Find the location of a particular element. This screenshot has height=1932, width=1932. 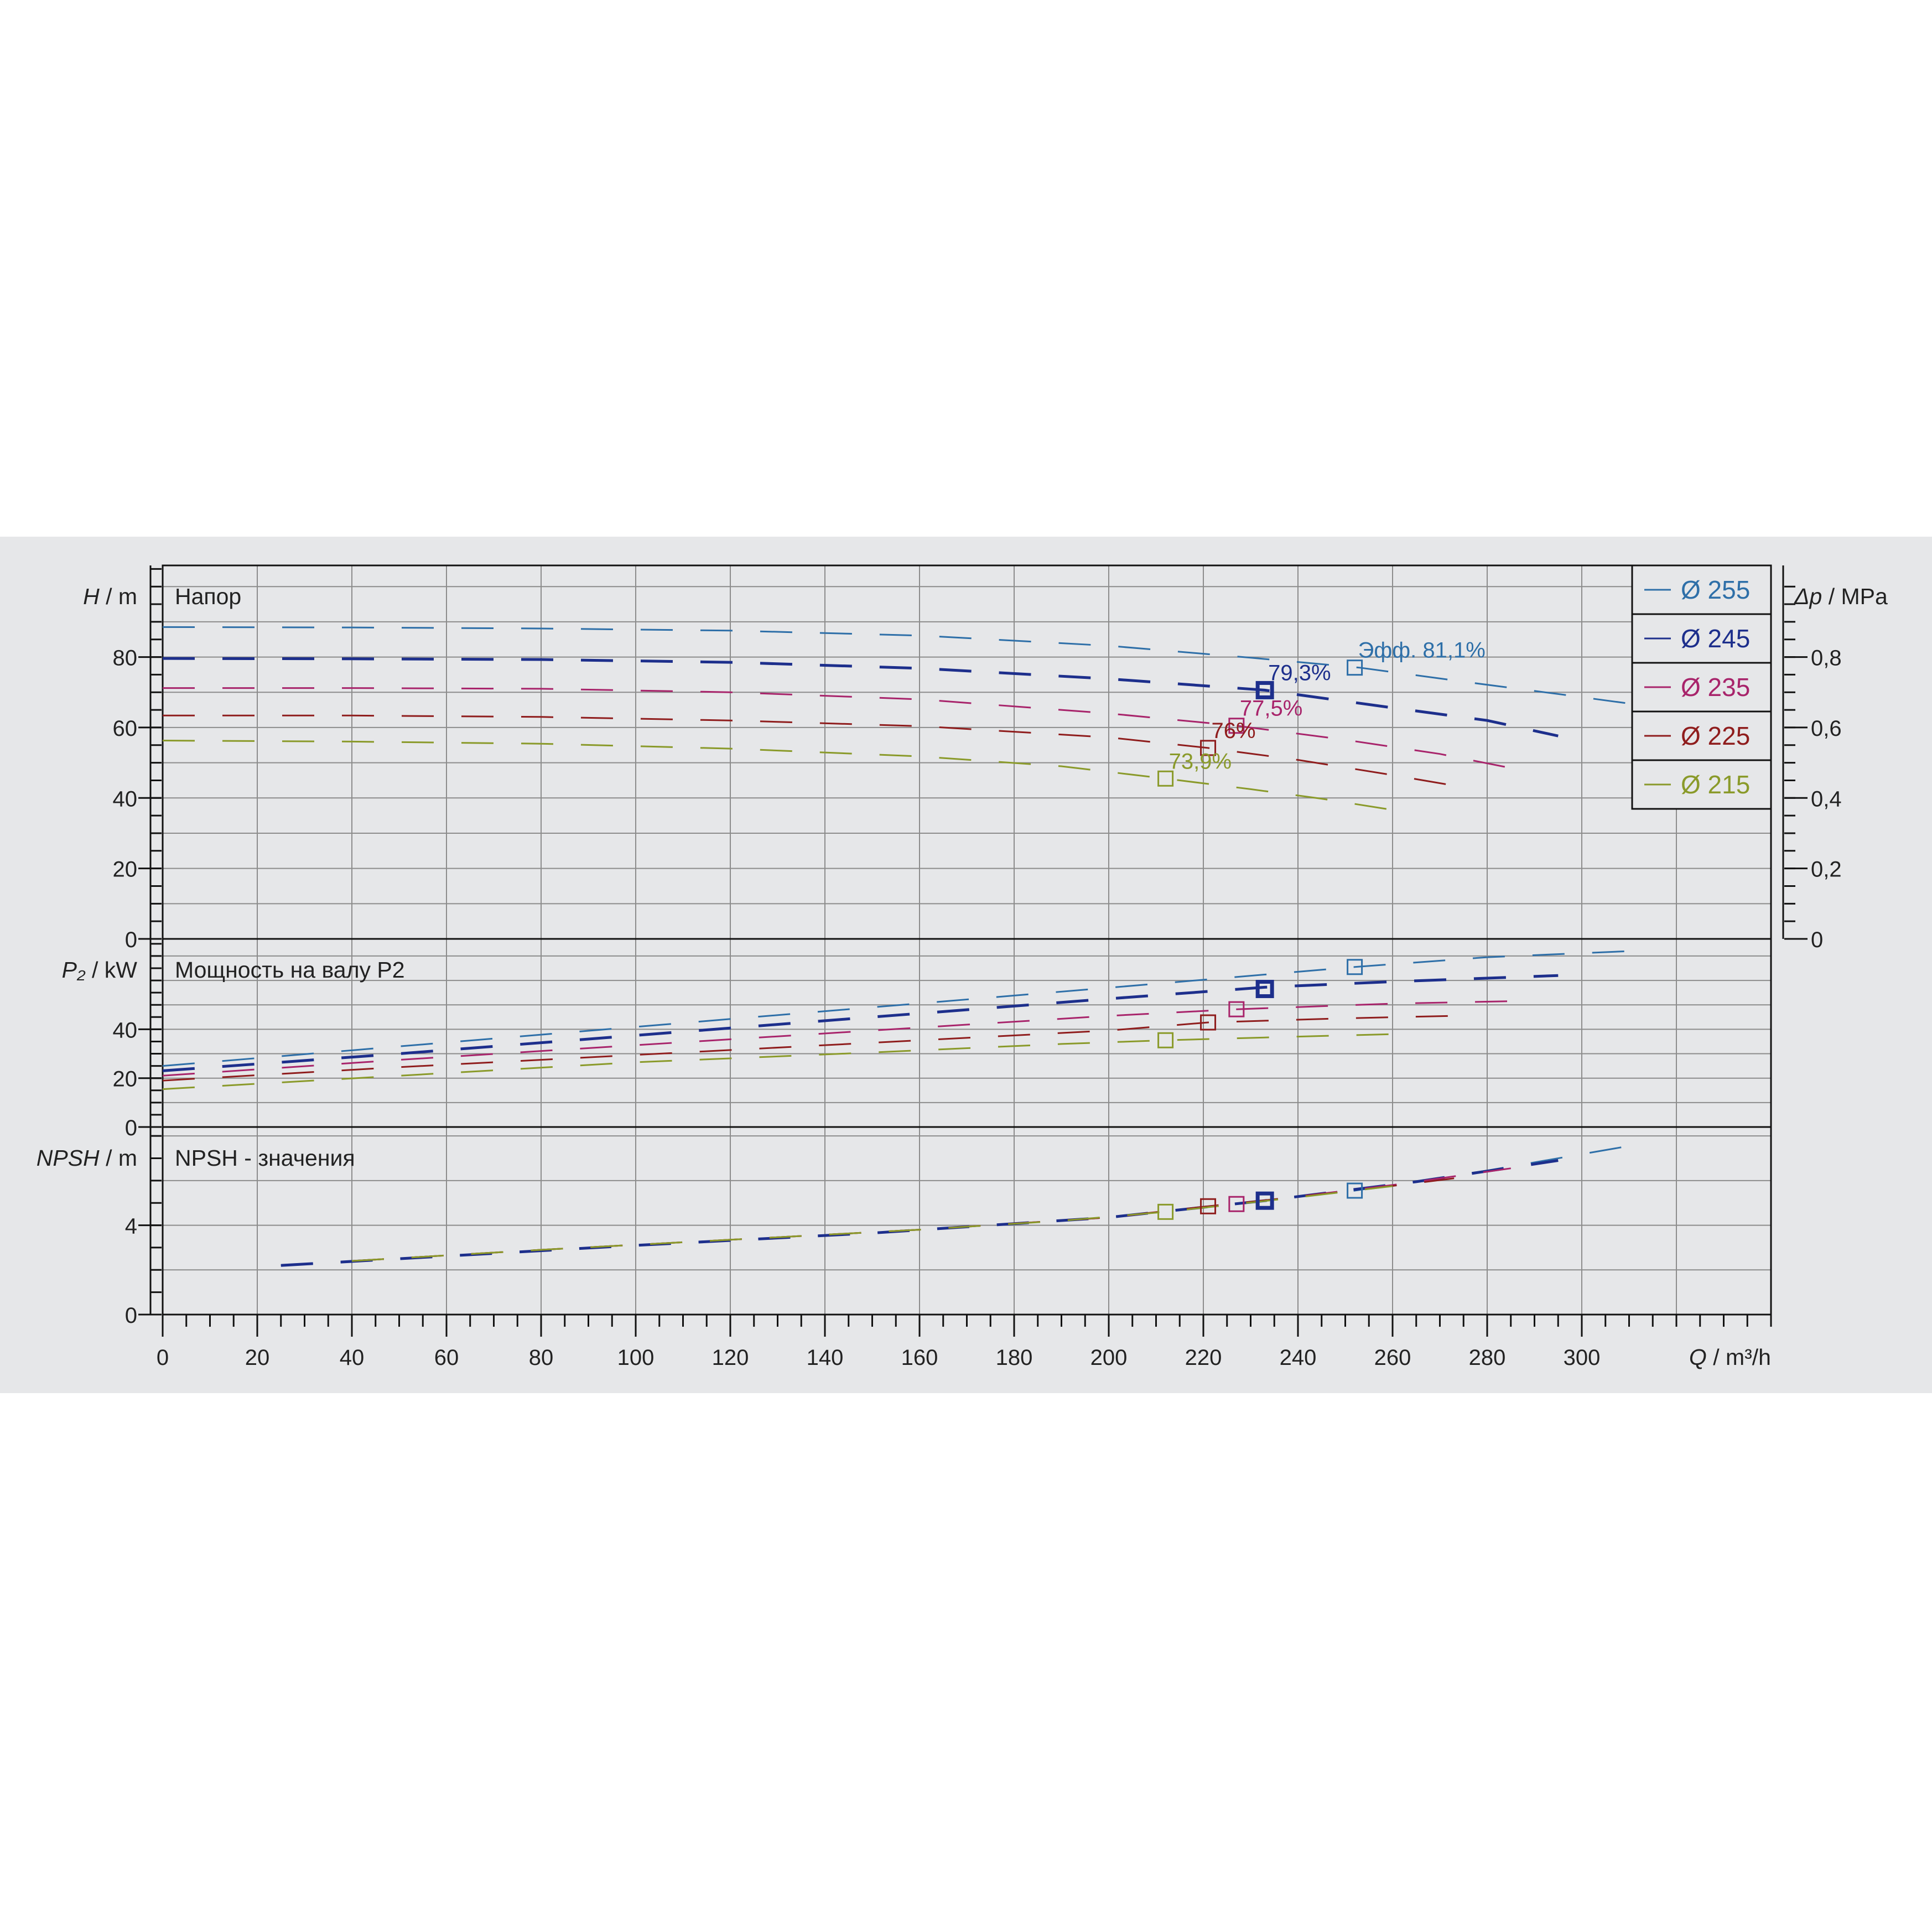

x-axis-label: Q / m³/h is located at coordinates (1730, 1357).